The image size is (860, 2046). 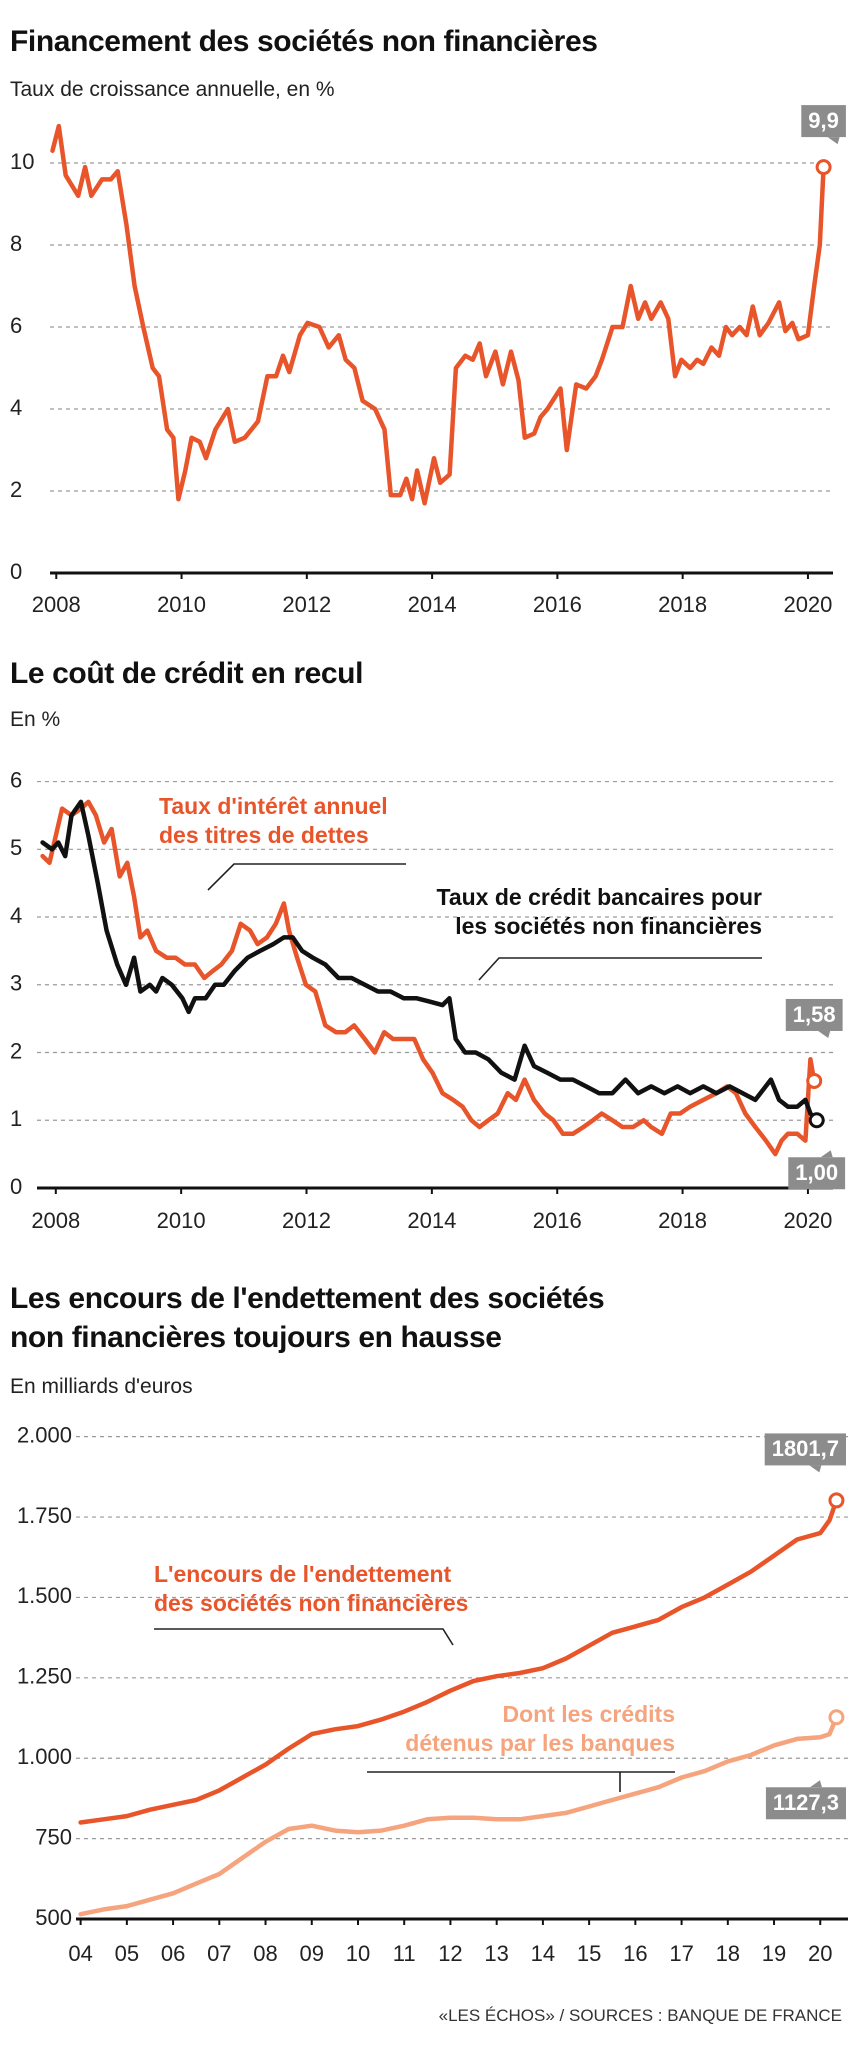 What do you see at coordinates (404, 1953) in the screenshot?
I see `x-tick-label: 11` at bounding box center [404, 1953].